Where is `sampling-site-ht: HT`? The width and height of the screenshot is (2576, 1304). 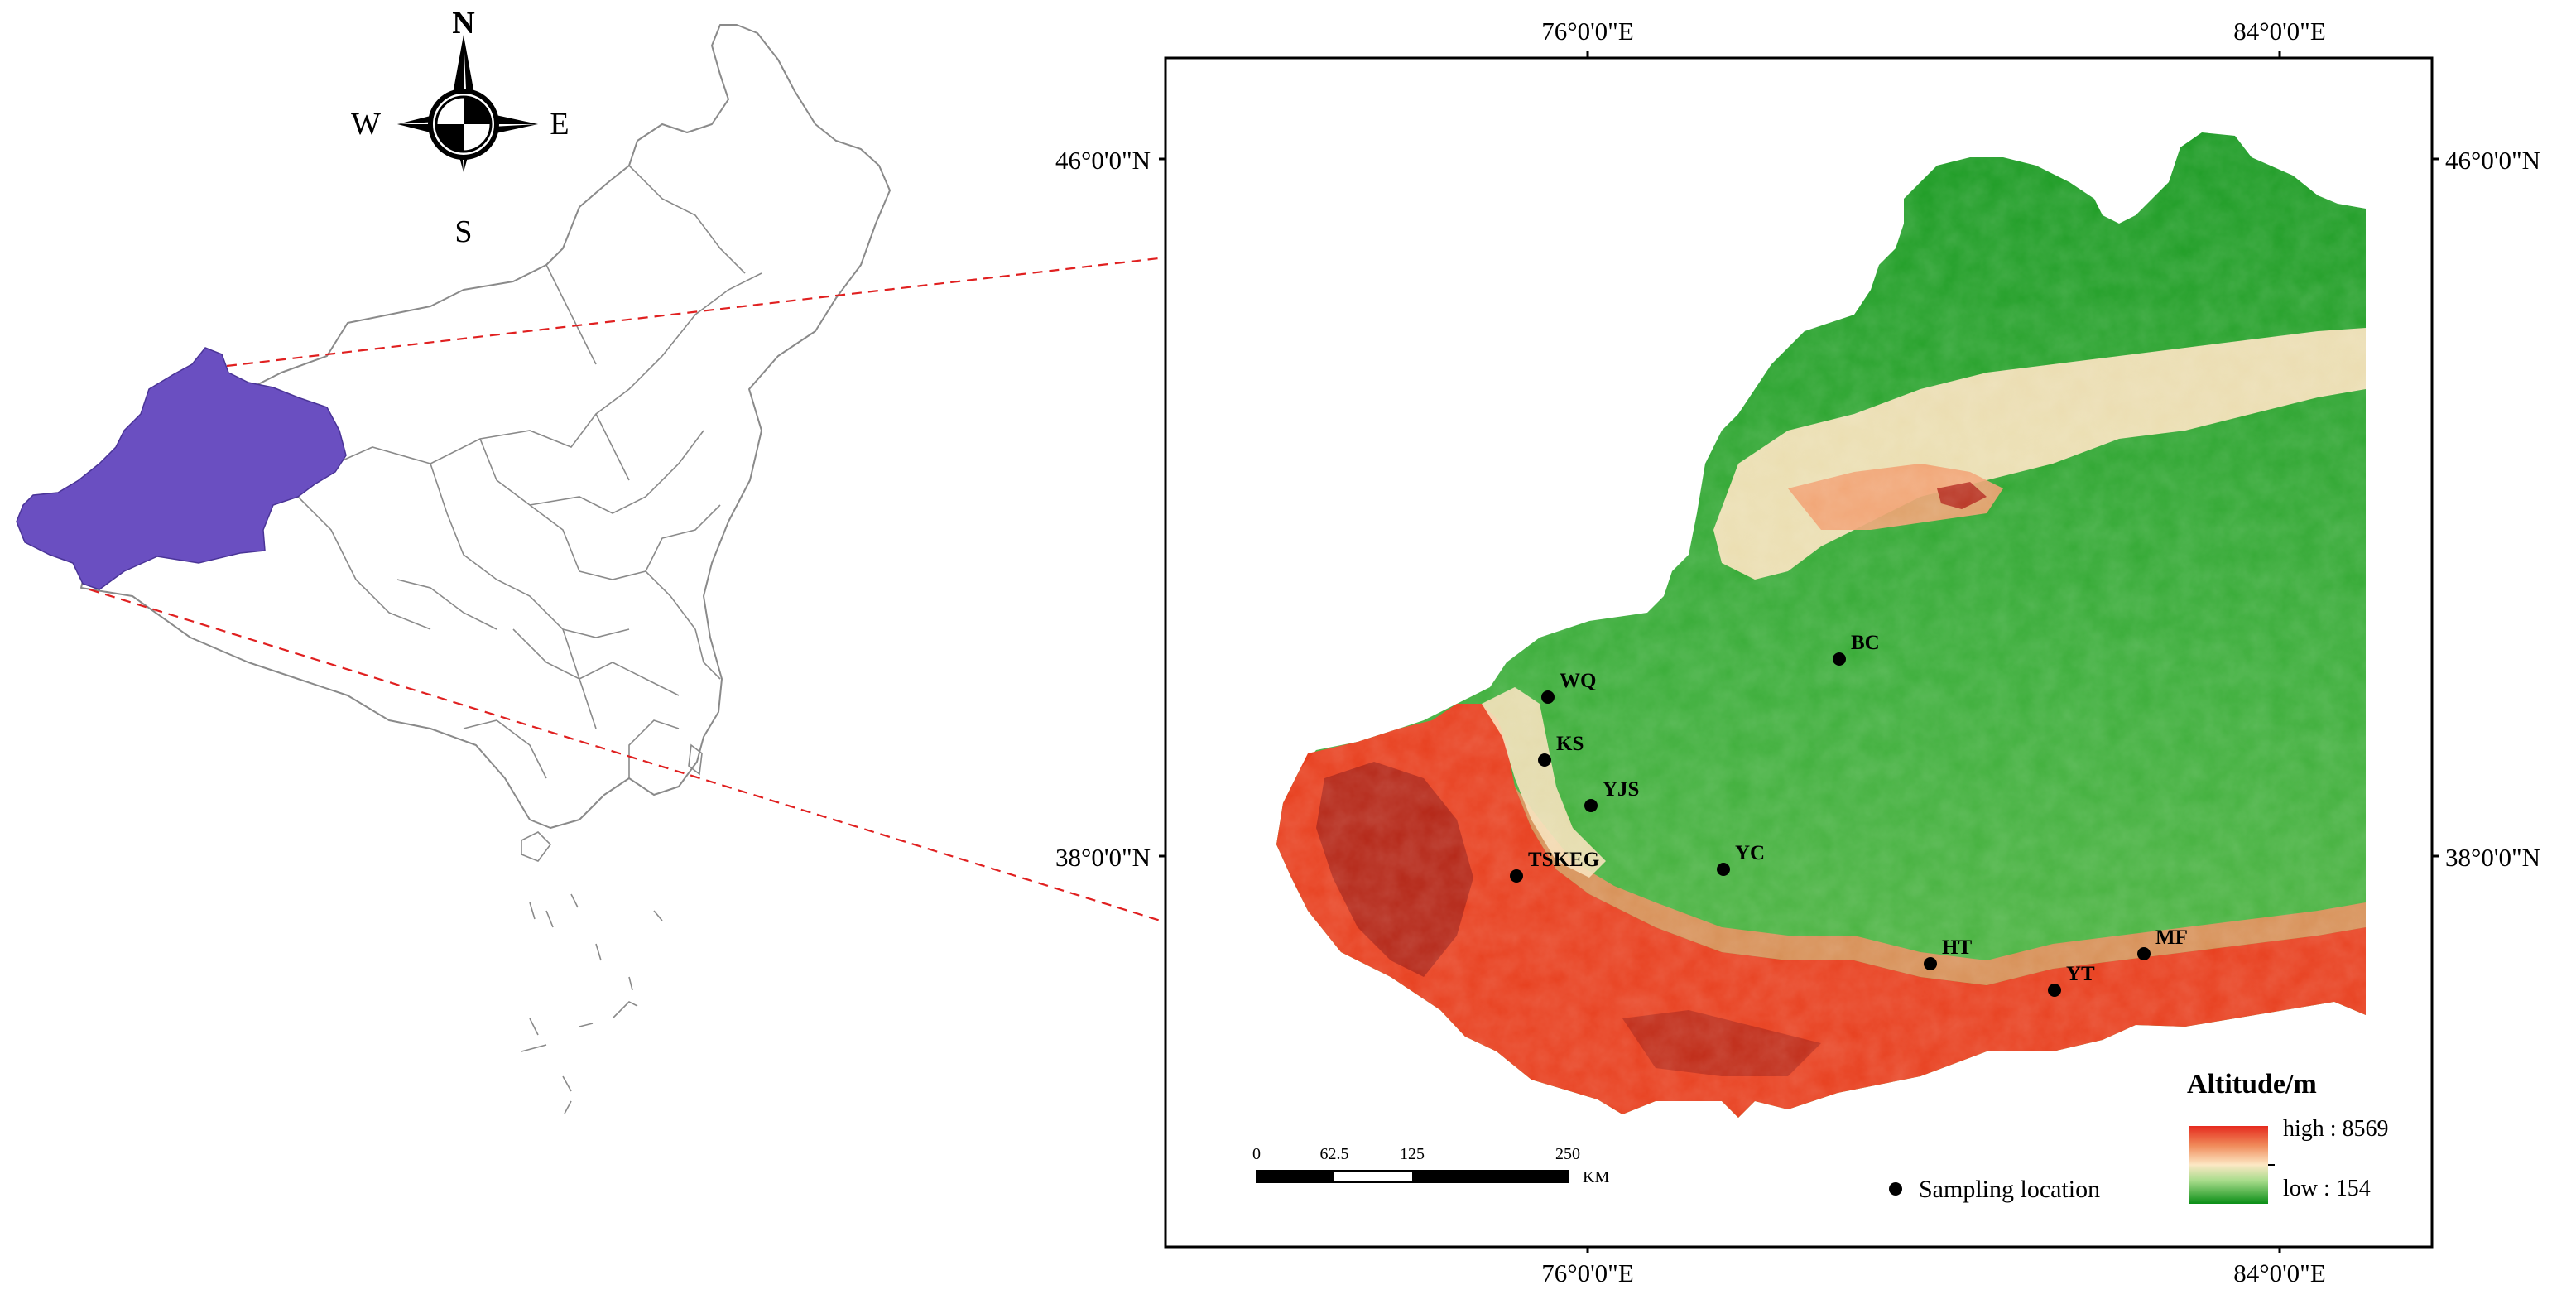
sampling-site-ht: HT is located at coordinates (1948, 953).